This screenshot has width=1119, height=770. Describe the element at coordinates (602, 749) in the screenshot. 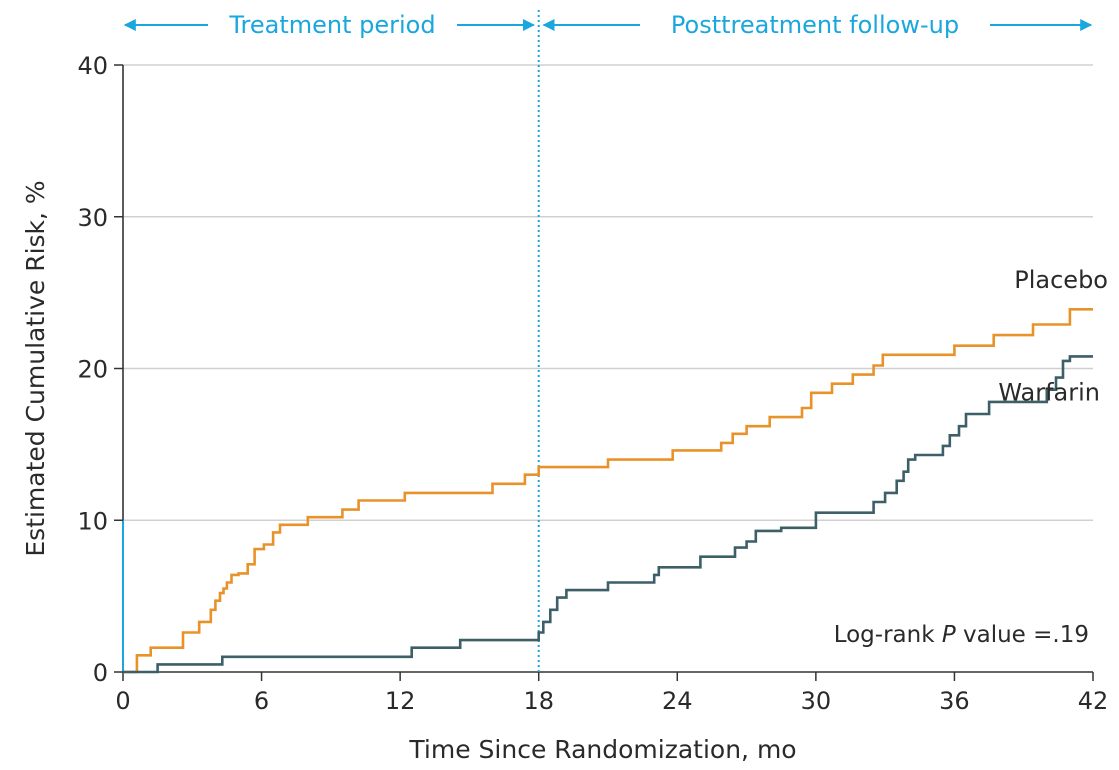

I see `x-axis-title: Time Since Randomization, mo` at that location.